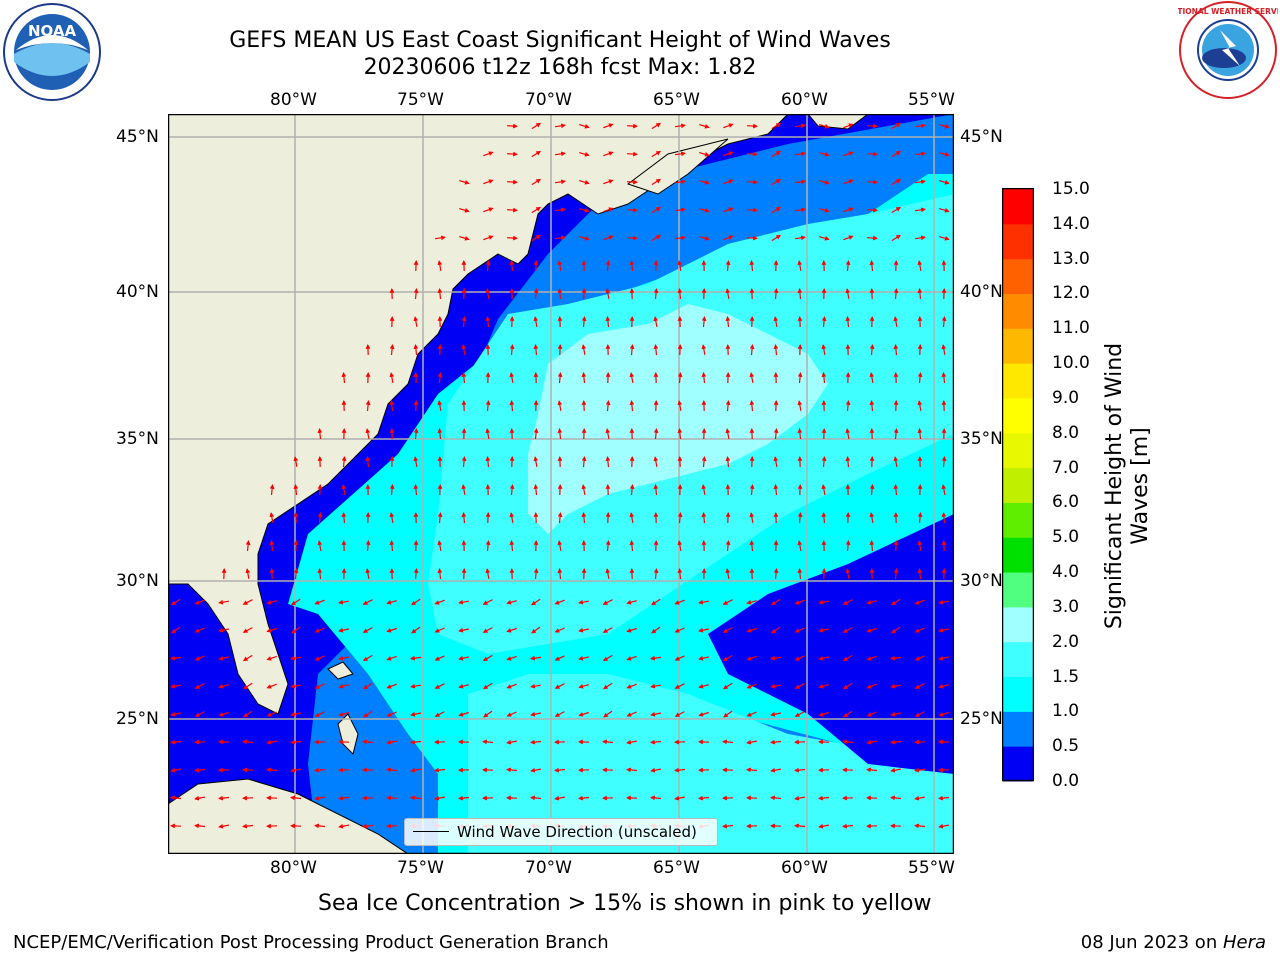 The width and height of the screenshot is (1280, 960). Describe the element at coordinates (548, 100) in the screenshot. I see `lon-tick-top: 70°W` at that location.